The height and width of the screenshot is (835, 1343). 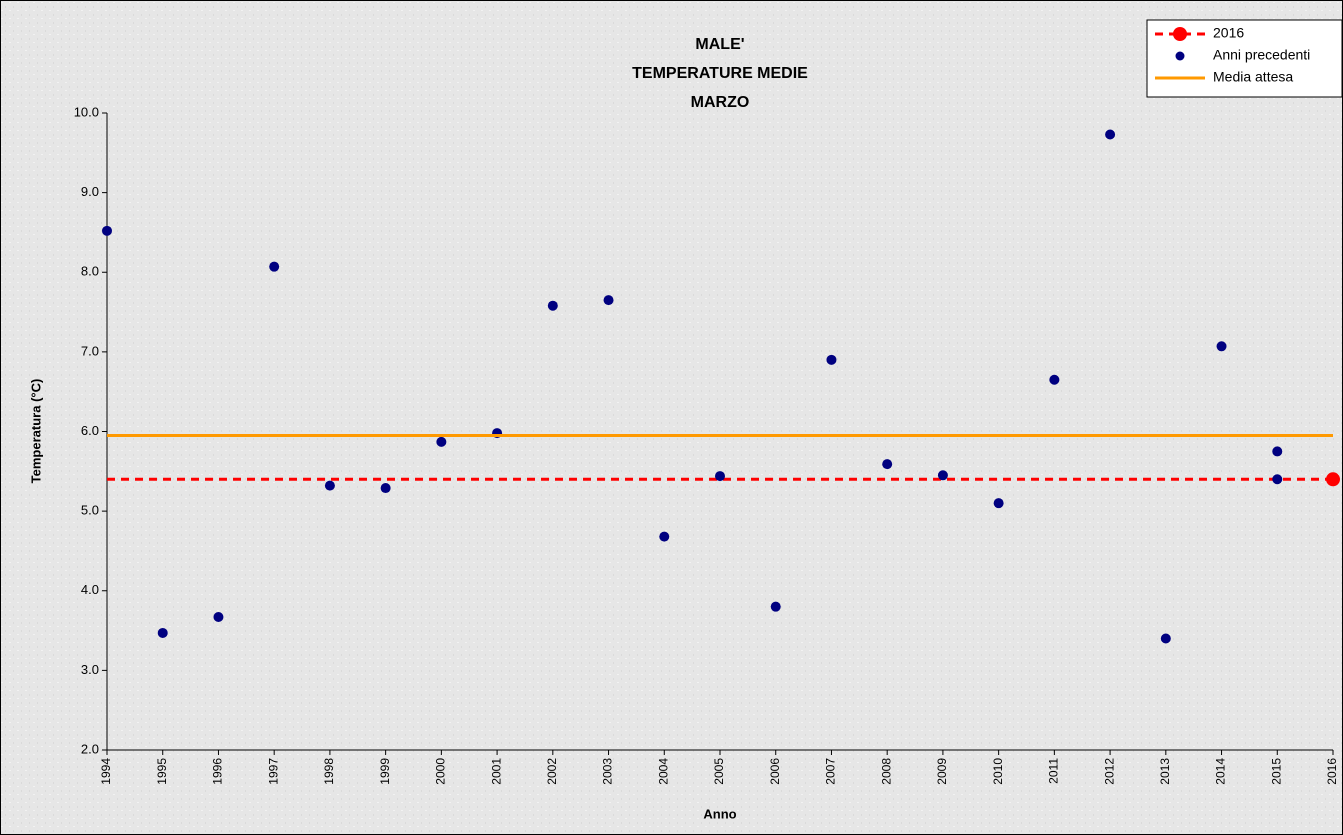 I want to click on x-tick-label: 2009, so click(x=942, y=771).